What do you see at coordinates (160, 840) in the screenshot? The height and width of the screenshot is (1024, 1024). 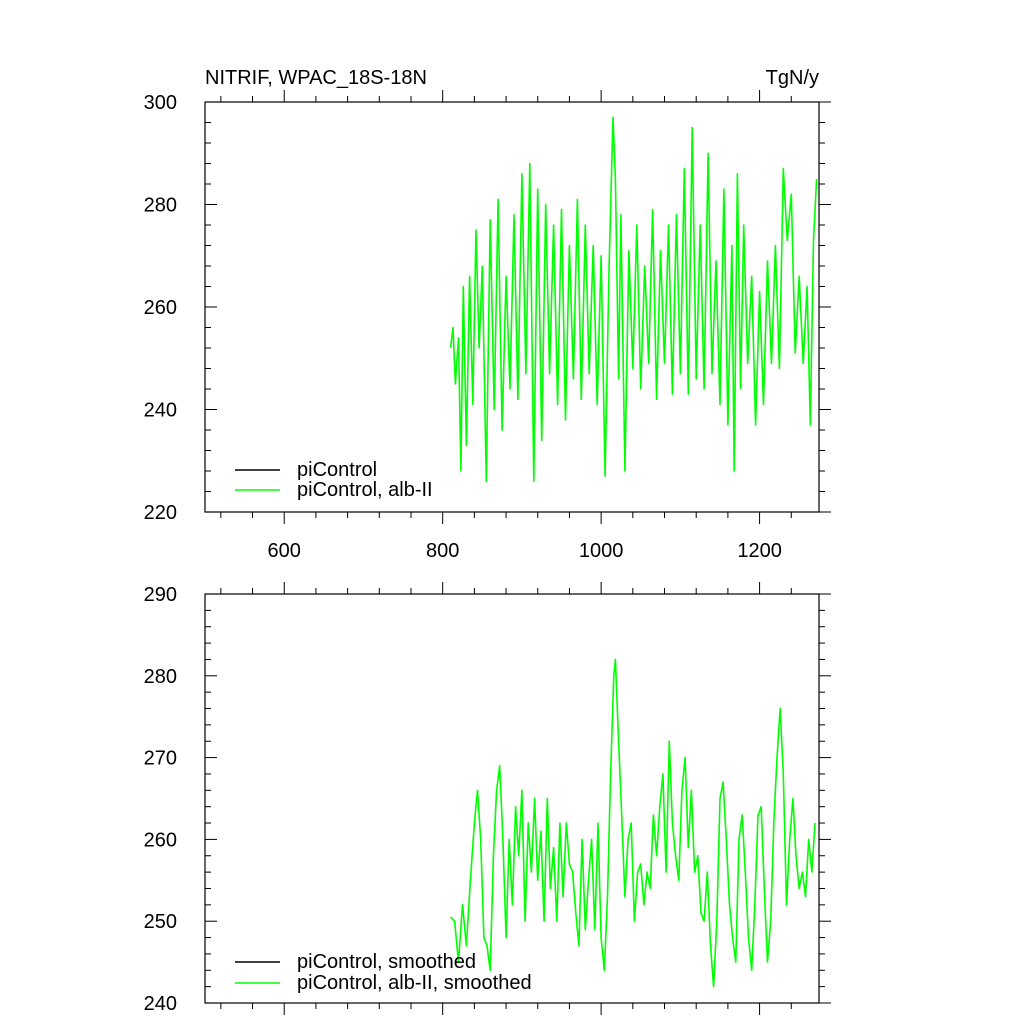 I see `bottom-y-tick-label: 260` at bounding box center [160, 840].